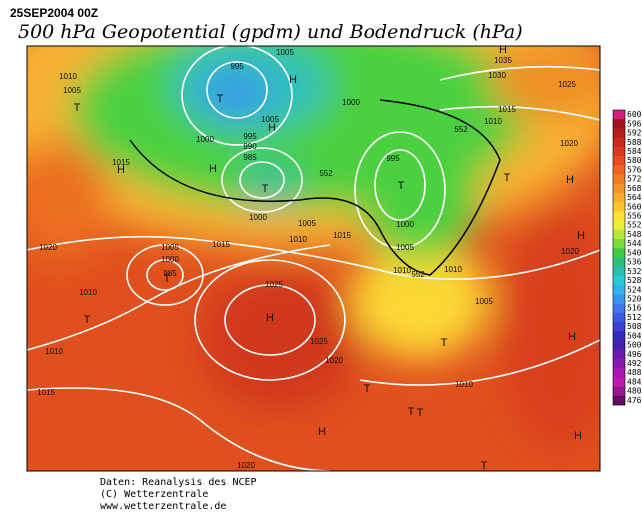  What do you see at coordinates (634, 169) in the screenshot?
I see `colorbar-label: 576` at bounding box center [634, 169].